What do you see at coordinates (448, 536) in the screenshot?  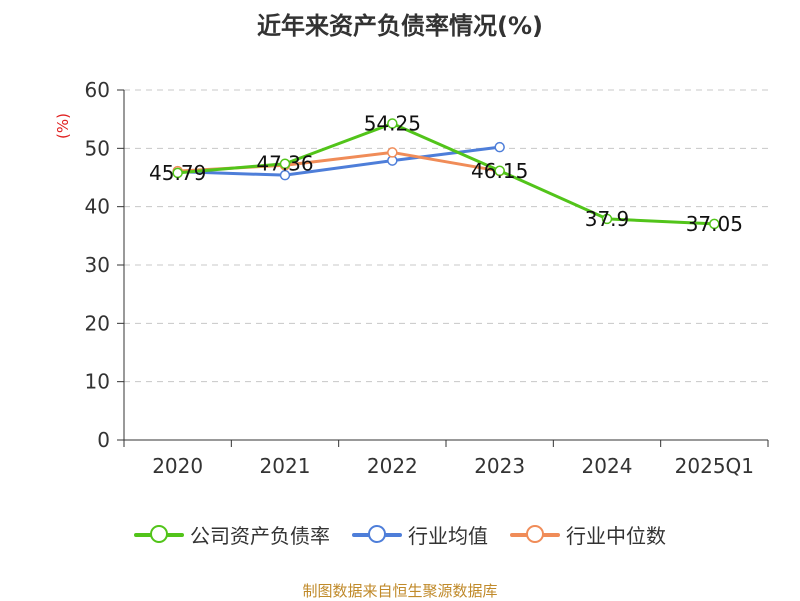 I see `legend-label-industry-mean: 行业均值` at bounding box center [448, 536].